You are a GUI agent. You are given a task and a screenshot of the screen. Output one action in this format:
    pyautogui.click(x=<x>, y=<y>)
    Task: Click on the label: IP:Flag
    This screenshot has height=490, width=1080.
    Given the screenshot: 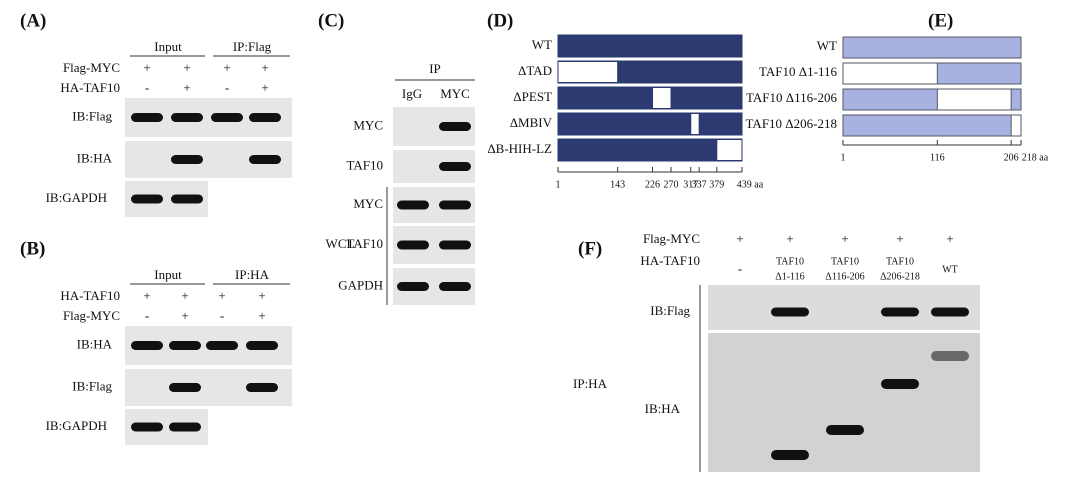 What is the action you would take?
    pyautogui.click(x=252, y=46)
    